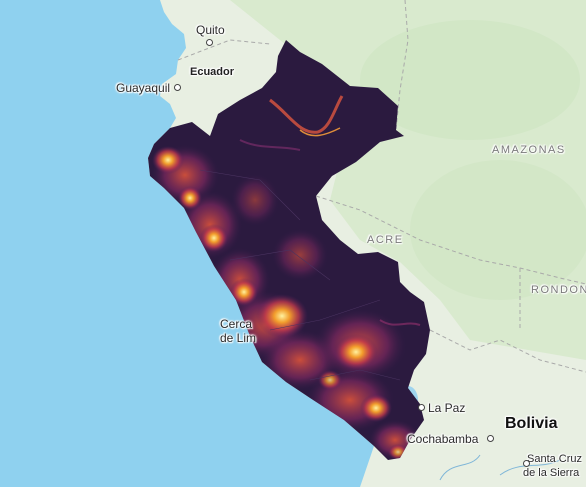  Describe the element at coordinates (558, 290) in the screenshot. I see `label-rondonia: RONDONI` at that location.